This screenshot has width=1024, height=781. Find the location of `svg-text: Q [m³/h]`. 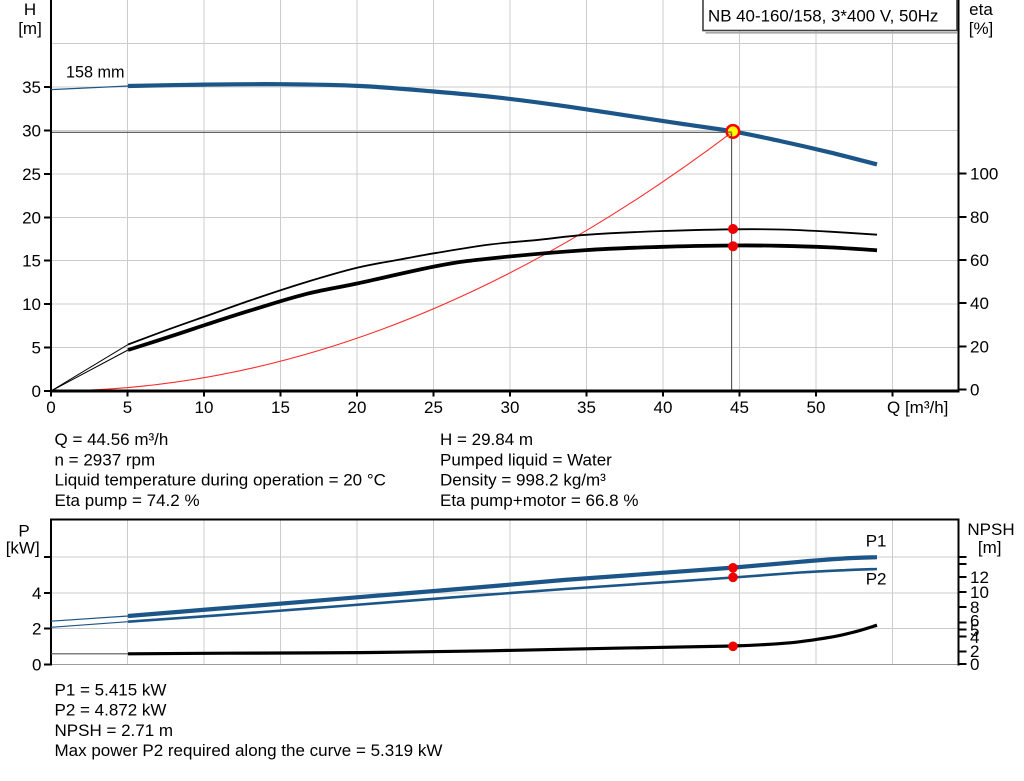

svg-text: Q [m³/h] is located at coordinates (917, 407).